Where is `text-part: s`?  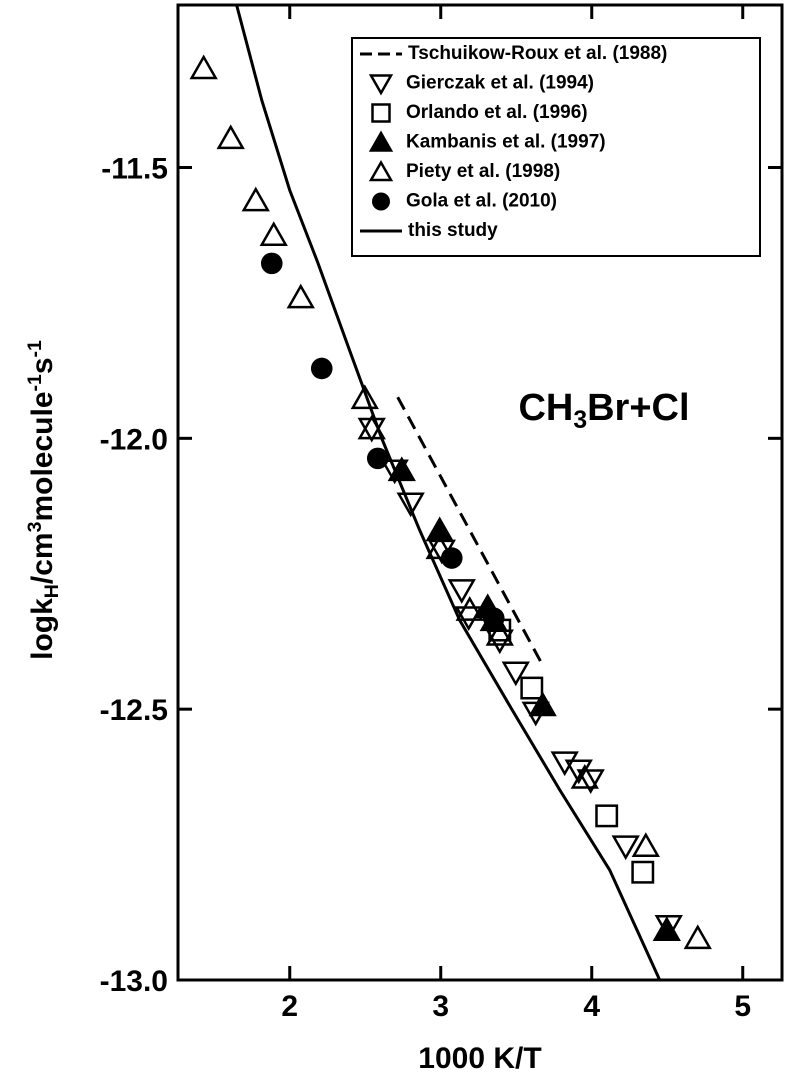 text-part: s is located at coordinates (42, 365).